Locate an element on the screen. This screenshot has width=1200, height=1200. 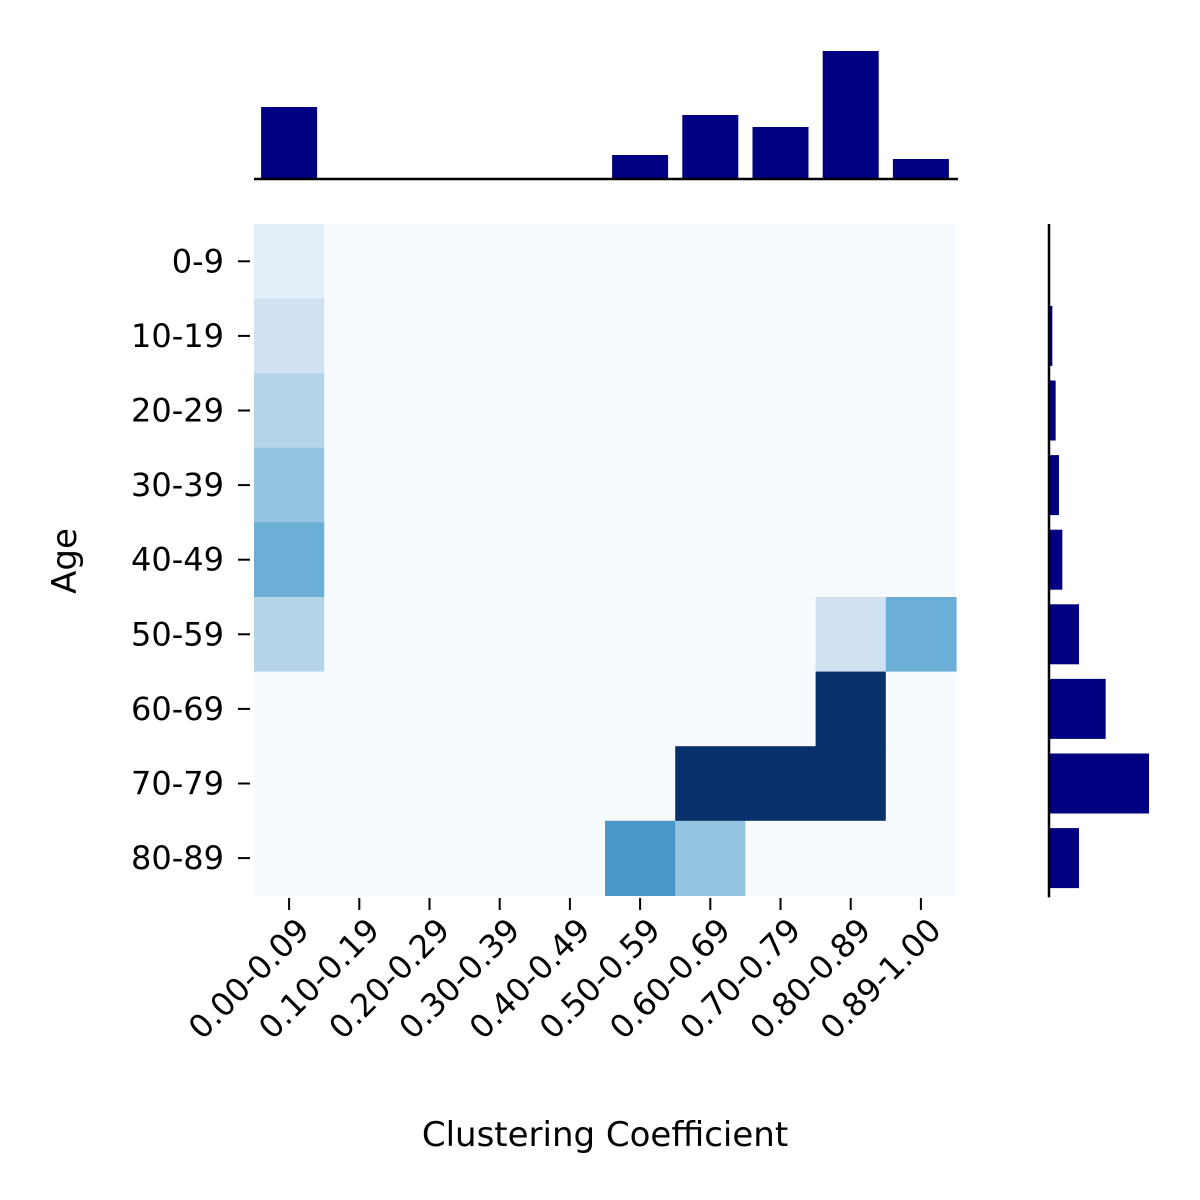
y-tick-label: 20-29 is located at coordinates (177, 411).